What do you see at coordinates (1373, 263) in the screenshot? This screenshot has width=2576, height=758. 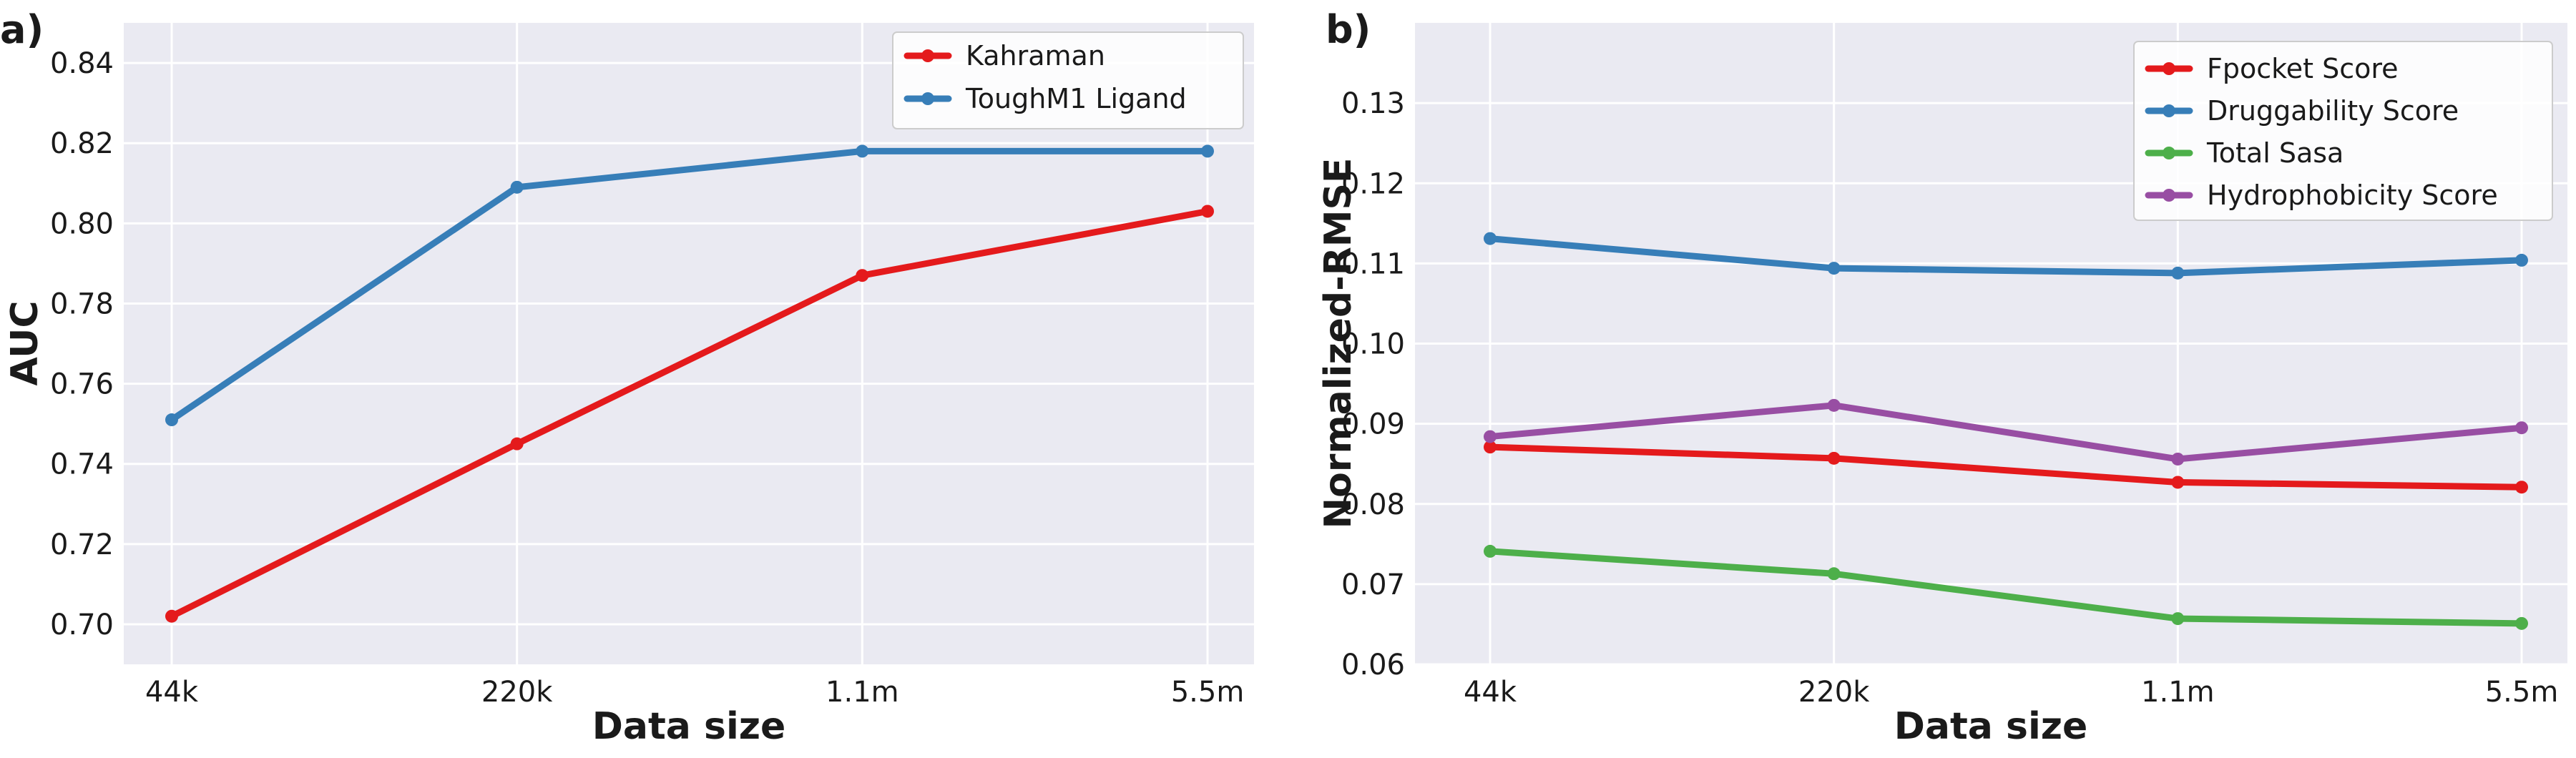 I see `y-tick-label: 0.11` at bounding box center [1373, 263].